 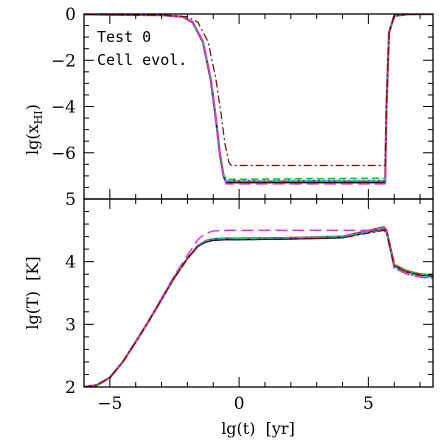 I want to click on annotation-test: Test 0, so click(x=124, y=37).